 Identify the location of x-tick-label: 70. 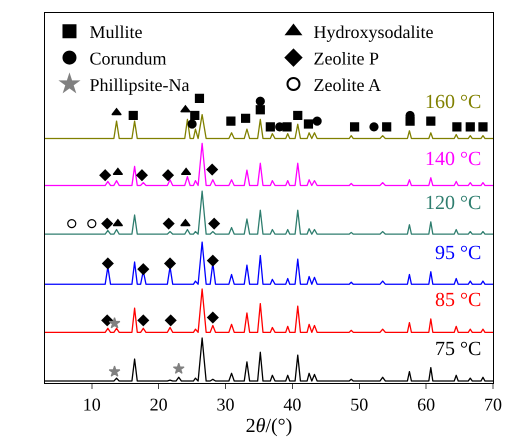
(493, 404).